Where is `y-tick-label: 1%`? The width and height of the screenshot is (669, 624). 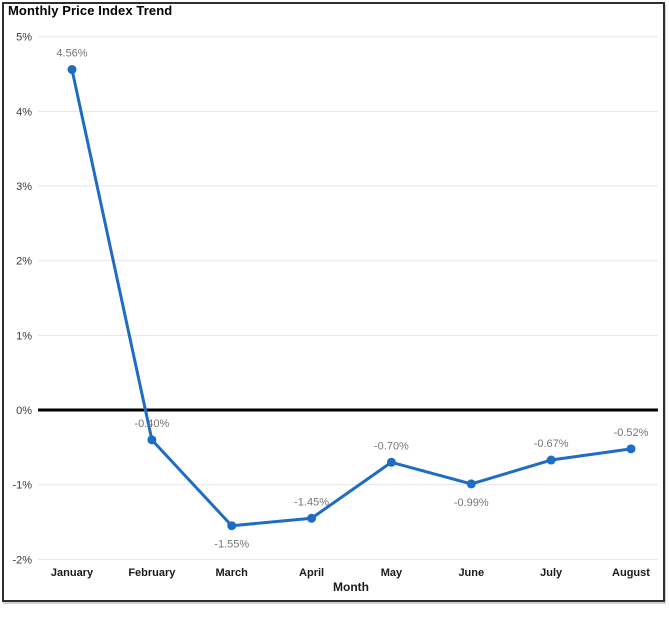 y-tick-label: 1% is located at coordinates (24, 336).